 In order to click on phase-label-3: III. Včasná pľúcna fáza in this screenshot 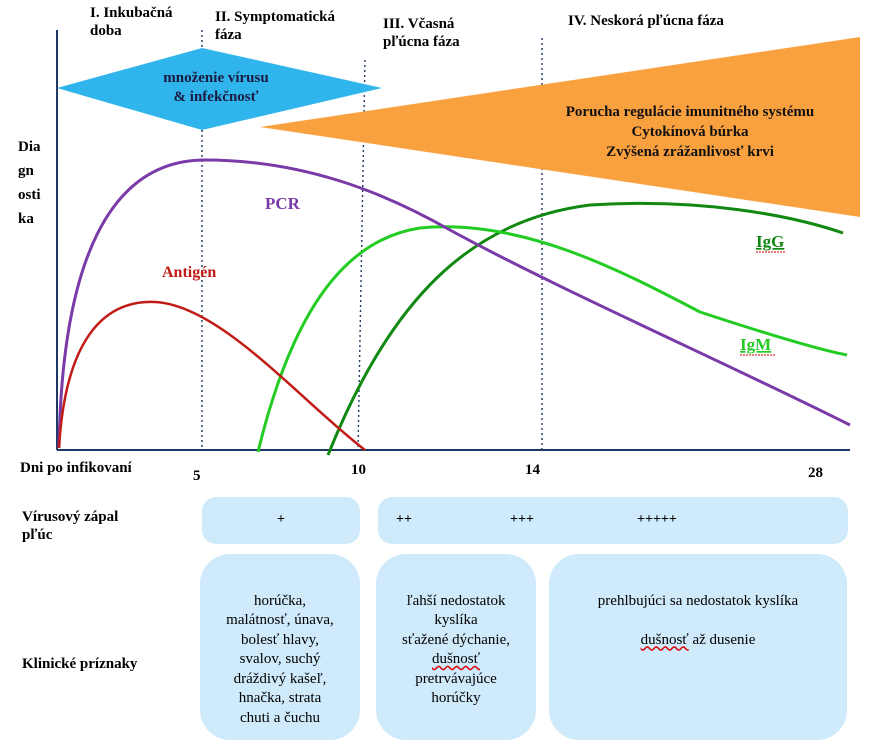, I will do `click(421, 33)`.